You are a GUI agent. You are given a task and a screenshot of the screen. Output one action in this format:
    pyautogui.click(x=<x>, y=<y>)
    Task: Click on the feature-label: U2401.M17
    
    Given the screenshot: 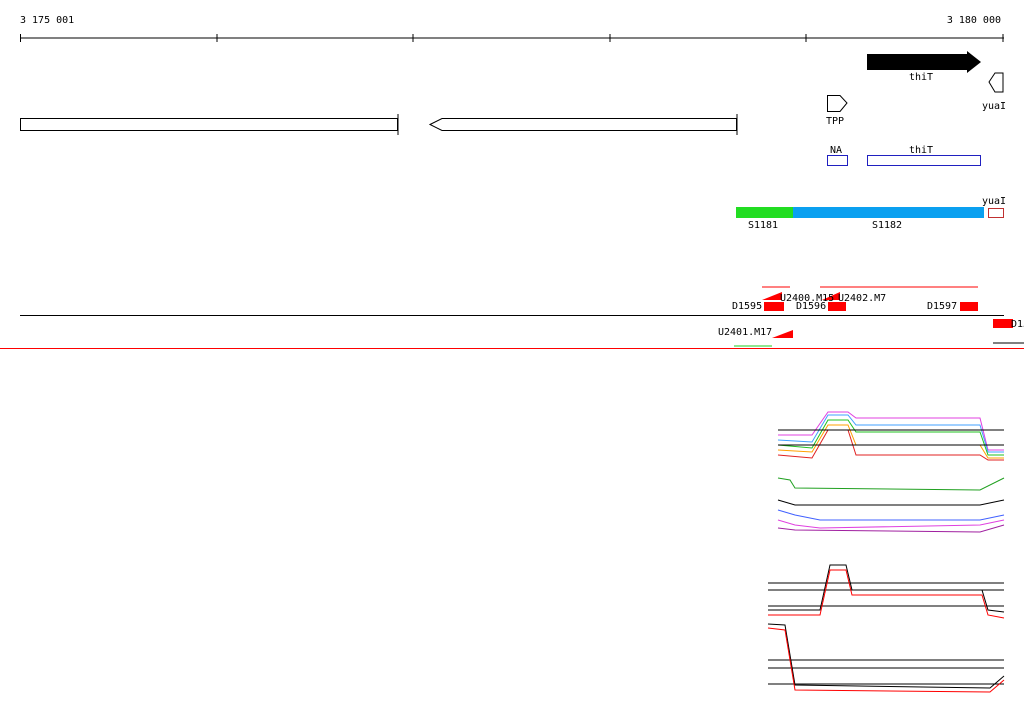 What is the action you would take?
    pyautogui.click(x=745, y=332)
    